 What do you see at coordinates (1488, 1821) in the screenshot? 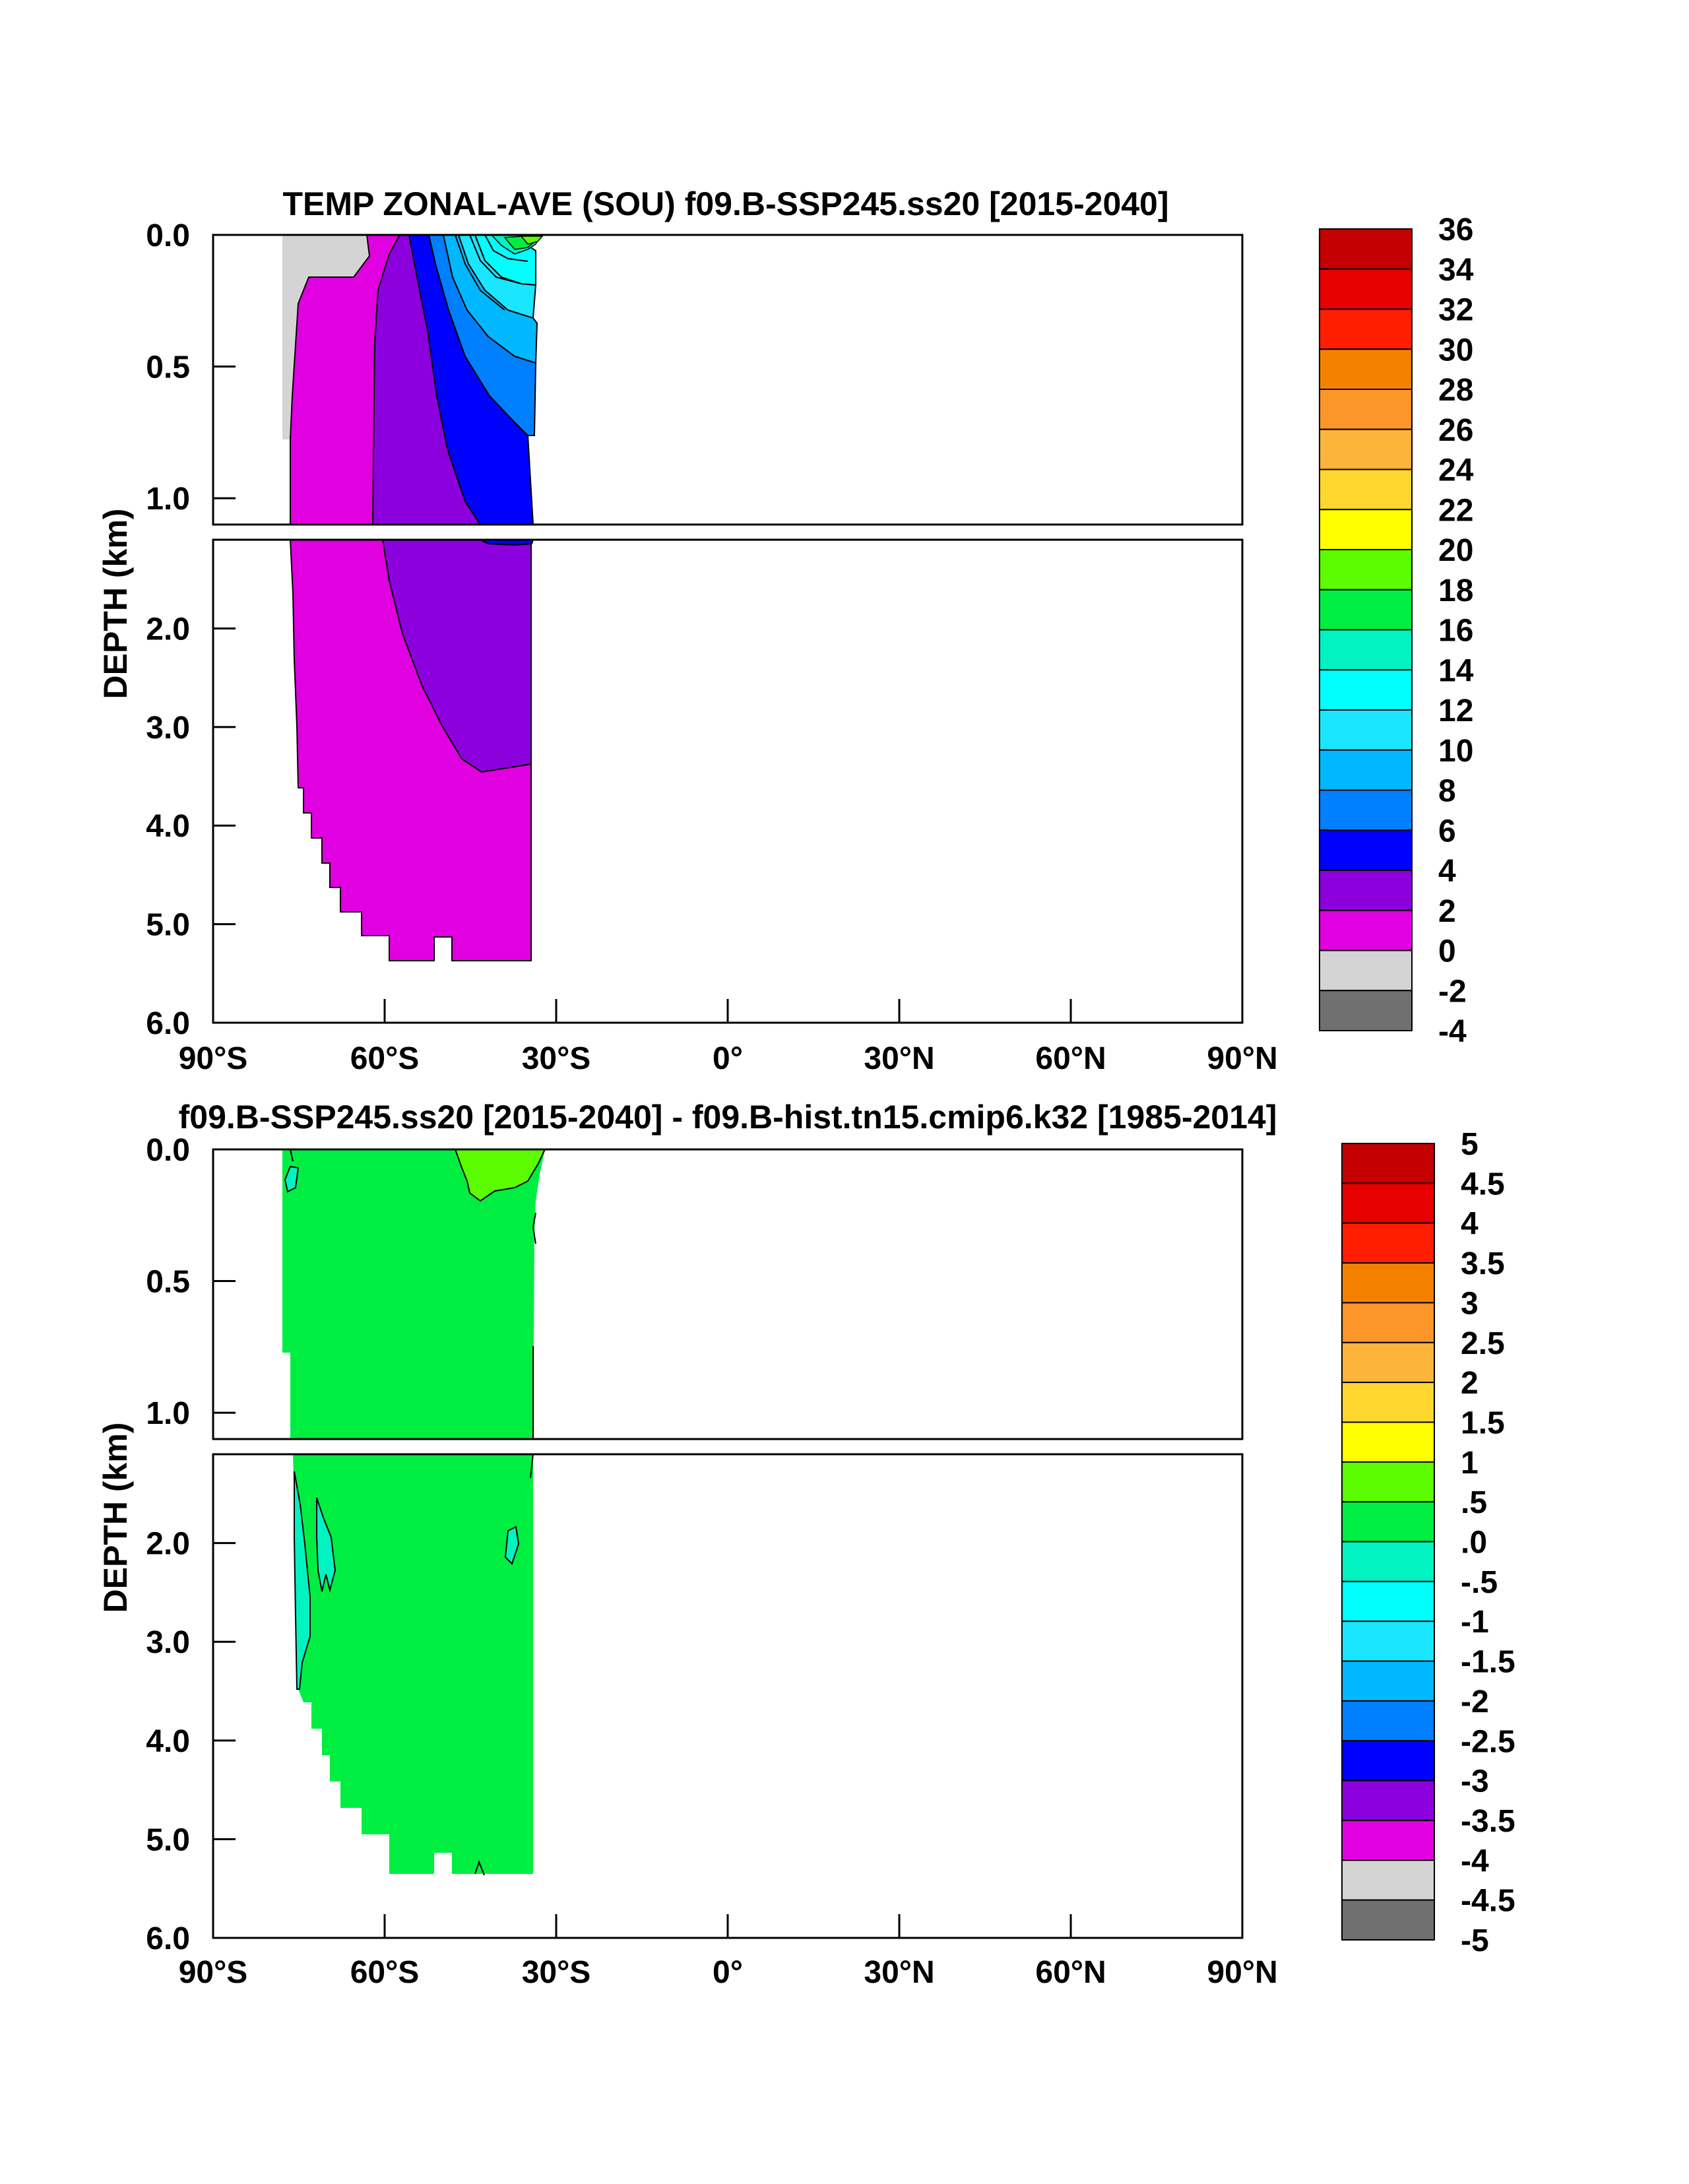
I see `panel-2-colorbar-label: -3.5` at bounding box center [1488, 1821].